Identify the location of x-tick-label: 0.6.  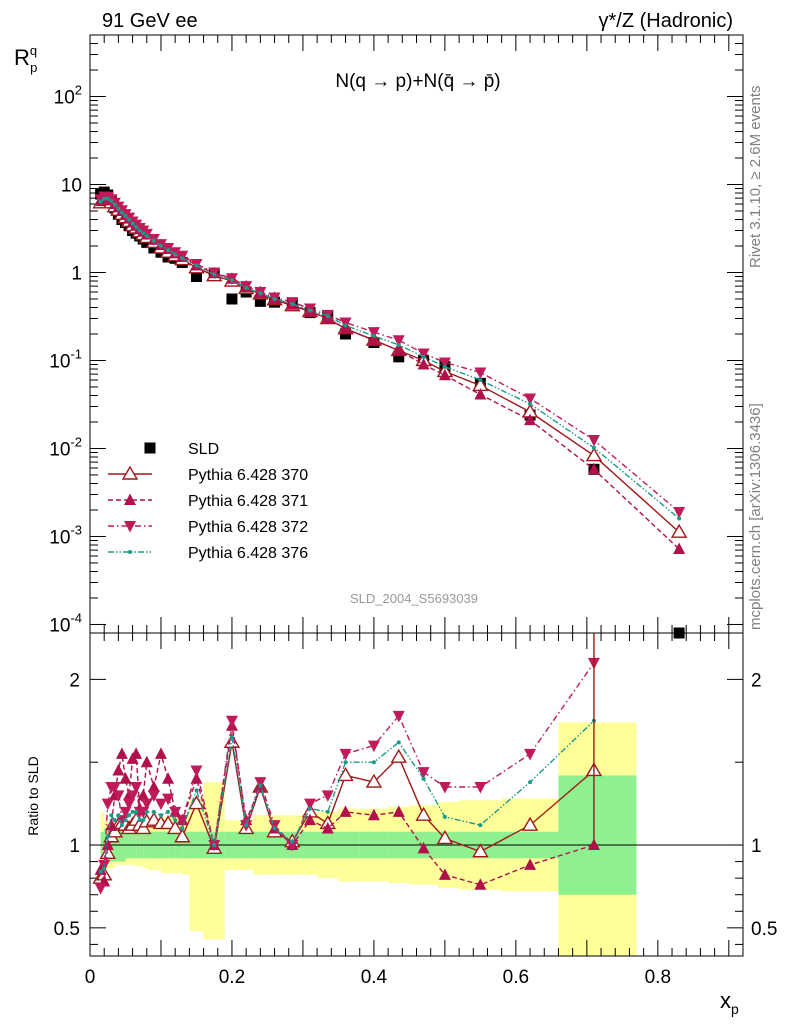
(516, 977).